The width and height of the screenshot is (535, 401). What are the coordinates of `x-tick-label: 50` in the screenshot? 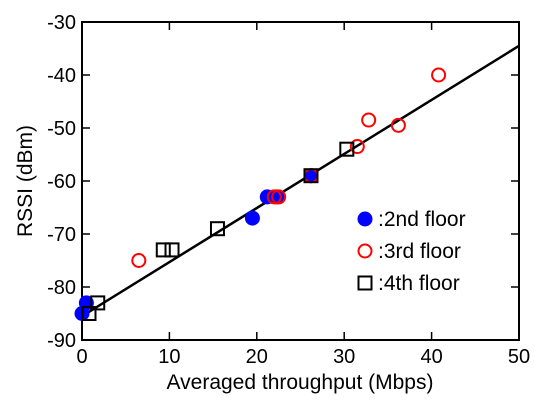 It's located at (519, 357).